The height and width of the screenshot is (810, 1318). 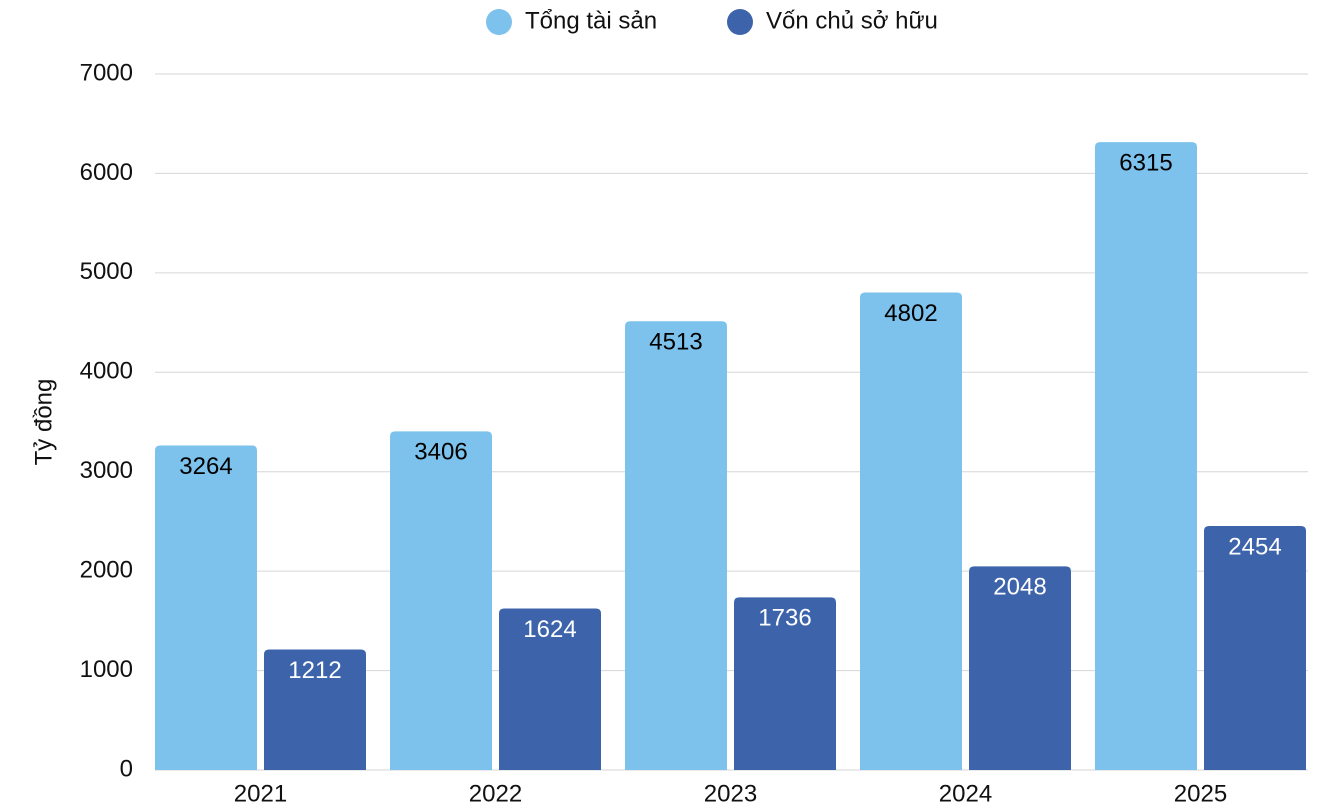 What do you see at coordinates (1019, 587) in the screenshot?
I see `value-label: 2048` at bounding box center [1019, 587].